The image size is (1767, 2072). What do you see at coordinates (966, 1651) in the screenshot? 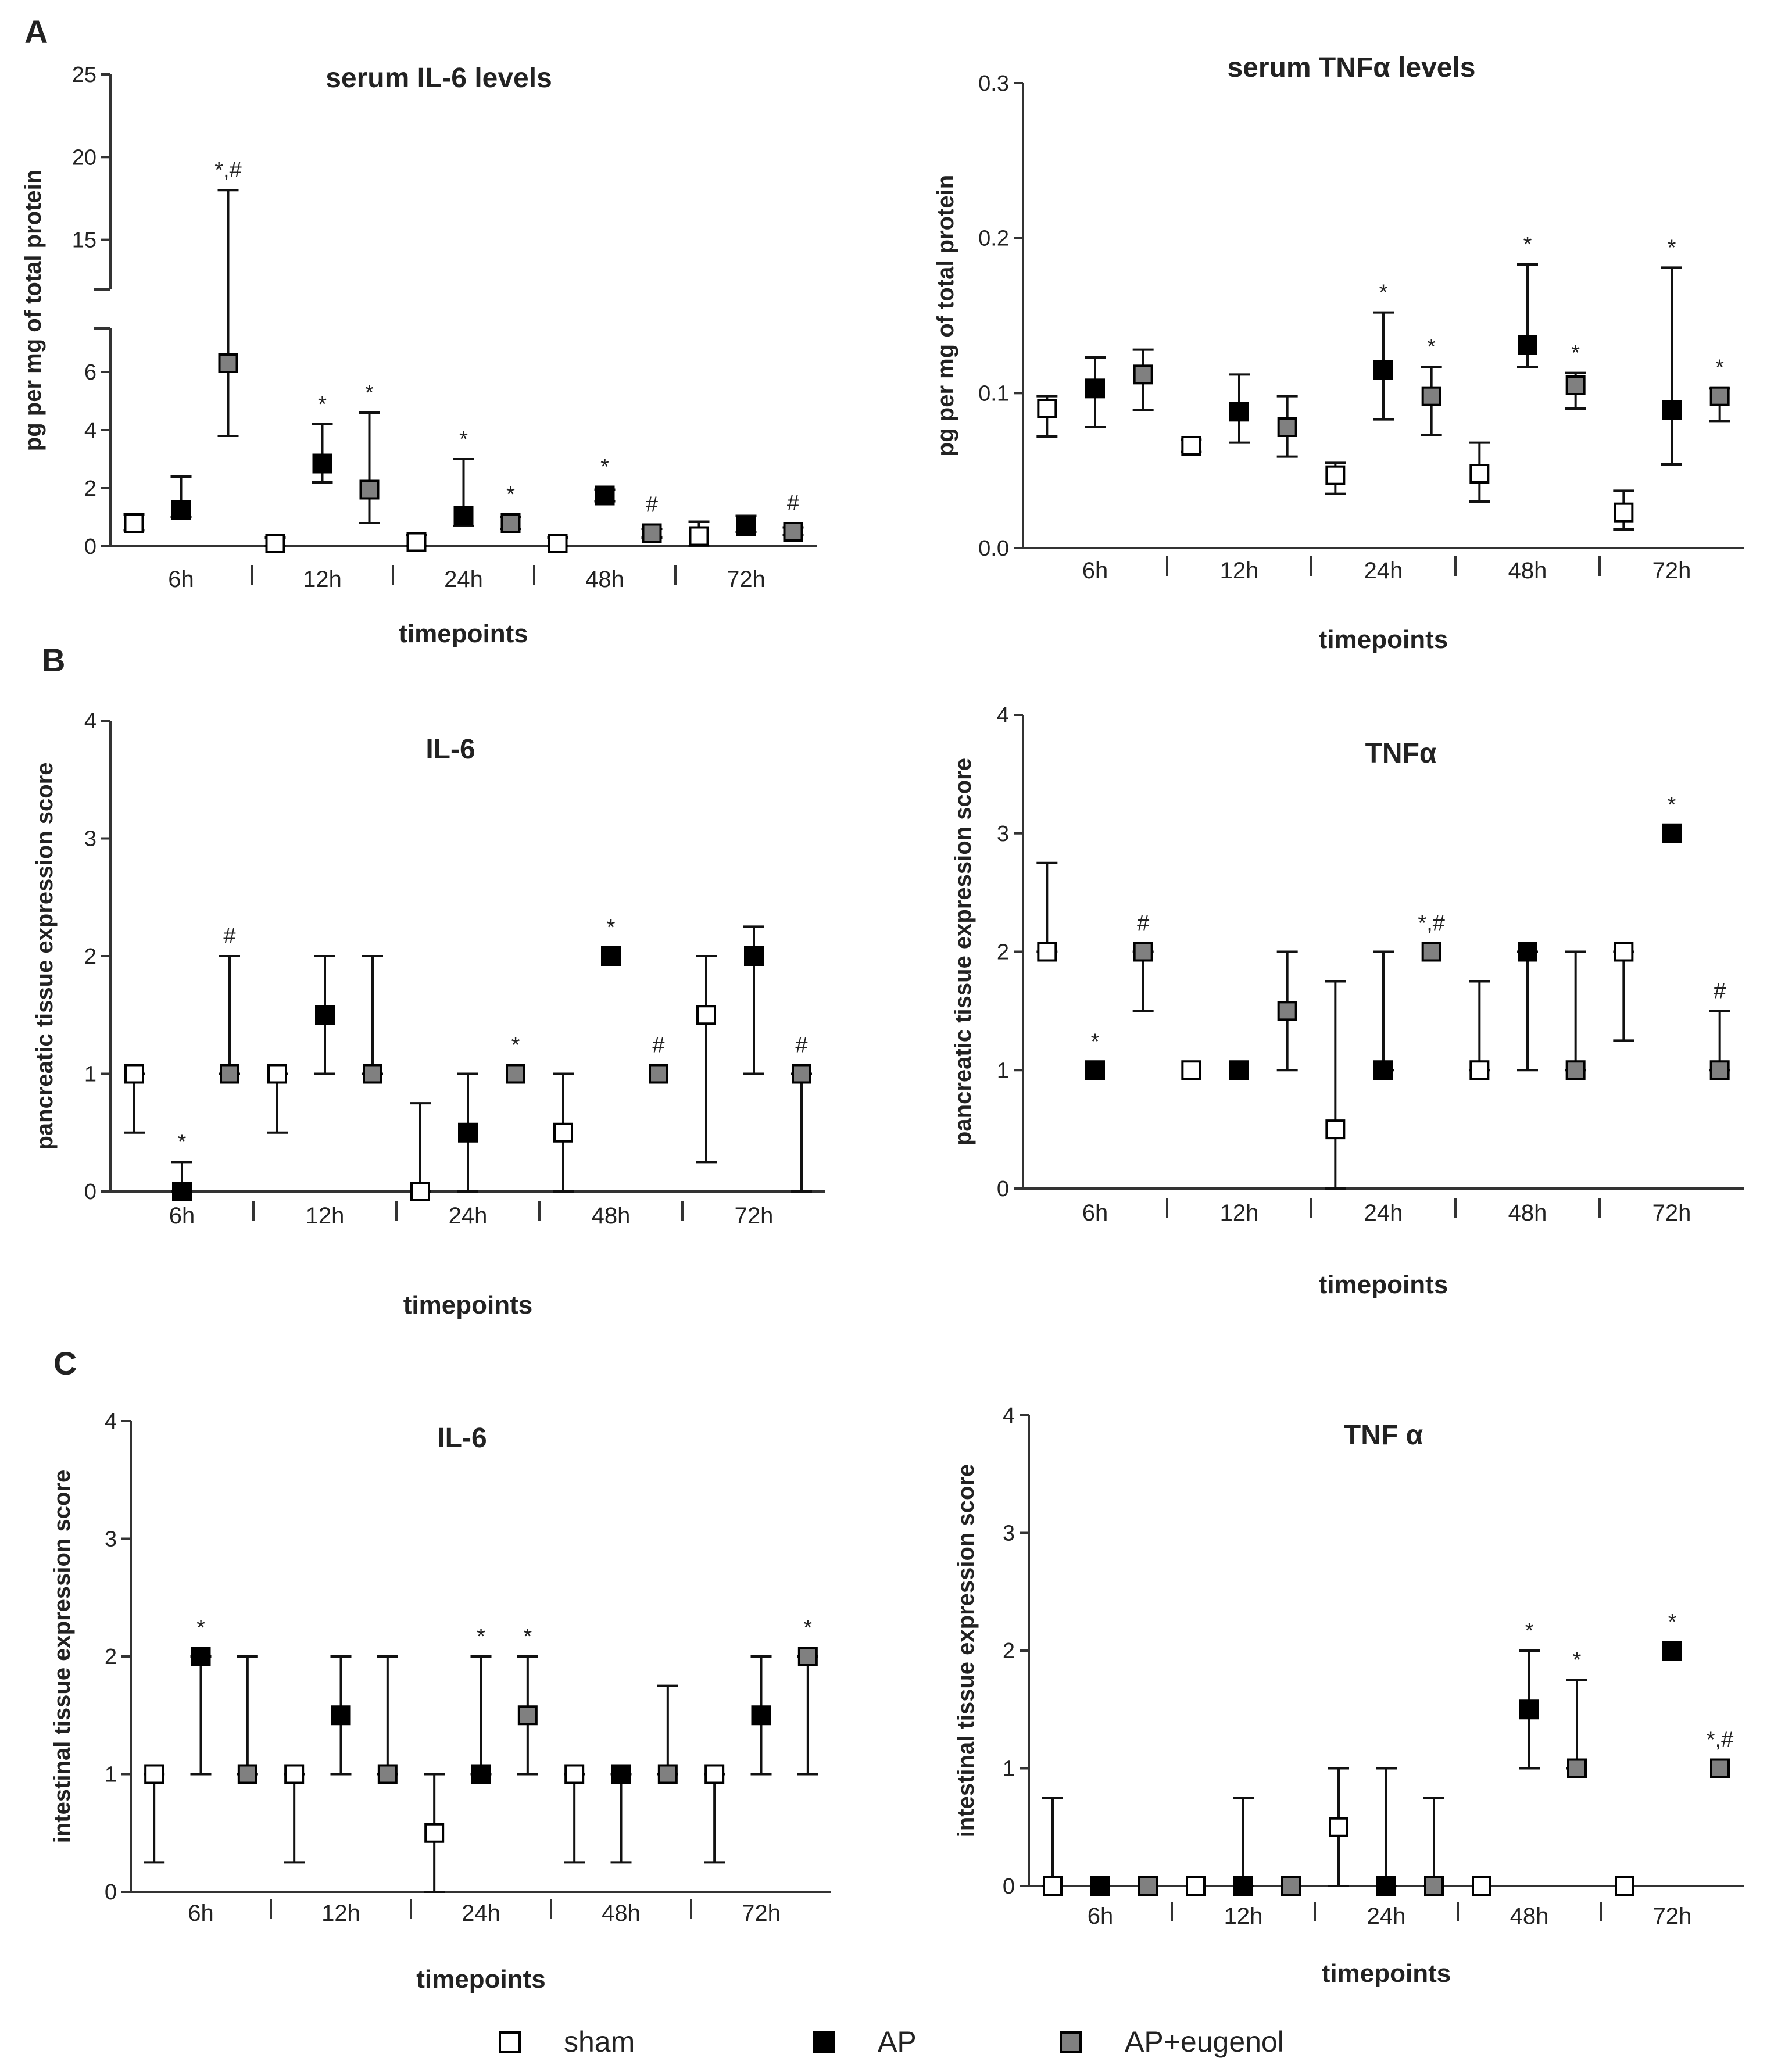
I see `y-axis-label: intestinal tissue expression score` at bounding box center [966, 1651].